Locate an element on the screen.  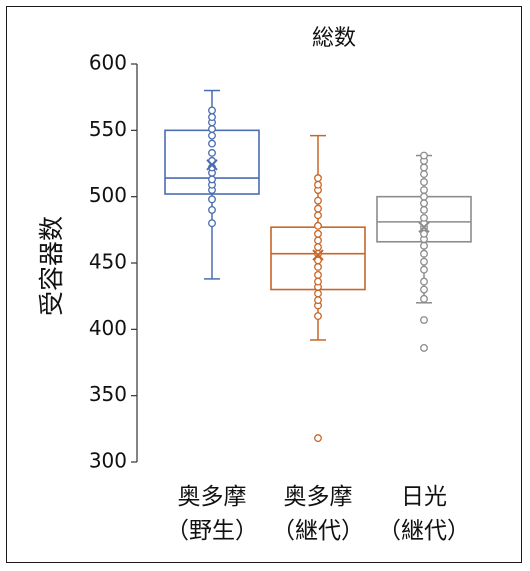
x-category-label: 日光 is located at coordinates (424, 497).